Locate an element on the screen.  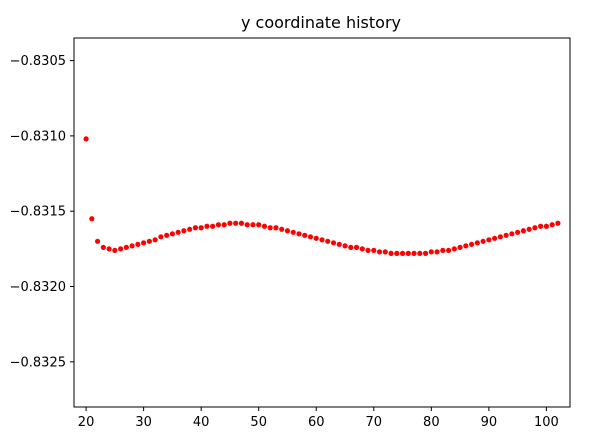
x-tick-label: 70 is located at coordinates (374, 422).